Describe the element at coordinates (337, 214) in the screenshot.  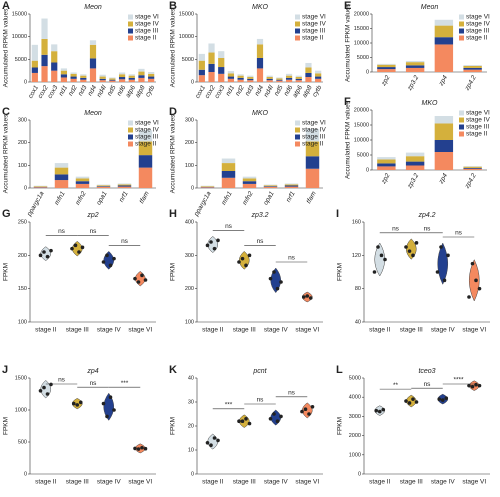
I see `panel-letter: I` at that location.